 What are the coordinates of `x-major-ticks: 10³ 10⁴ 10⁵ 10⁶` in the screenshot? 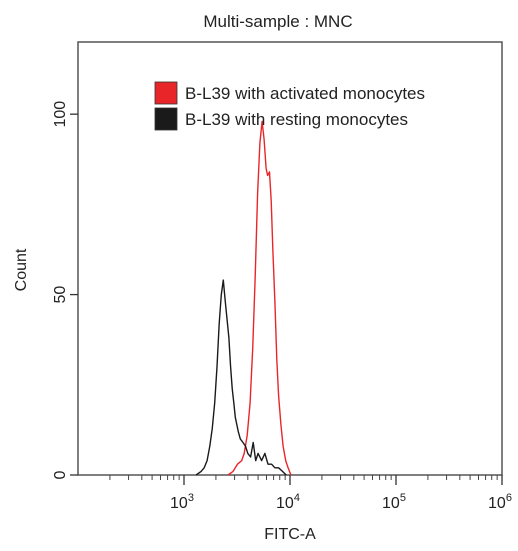 It's located at (341, 493).